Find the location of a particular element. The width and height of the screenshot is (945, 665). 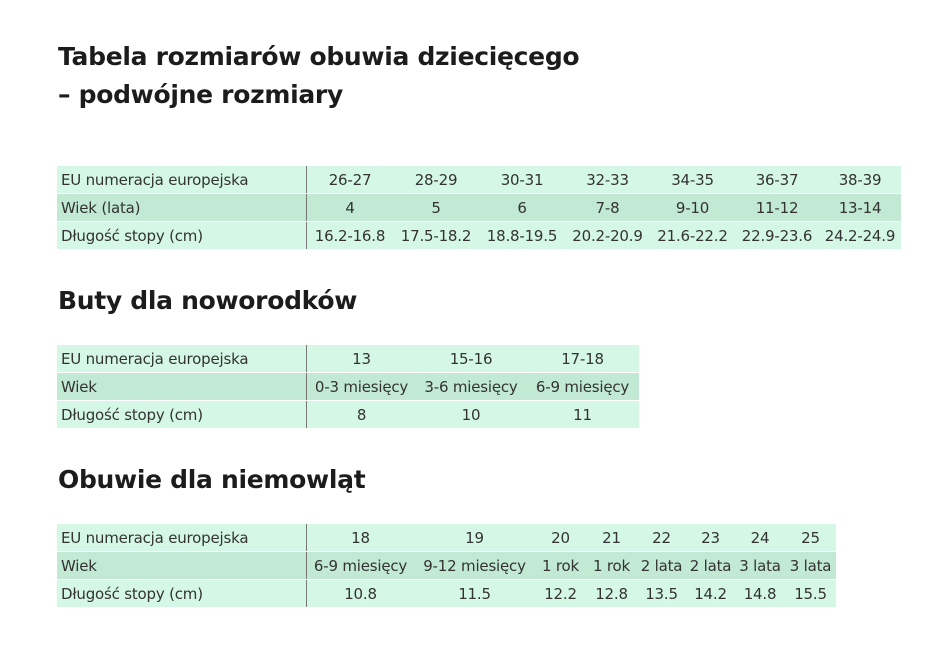

table-cell: 24 is located at coordinates (760, 537).